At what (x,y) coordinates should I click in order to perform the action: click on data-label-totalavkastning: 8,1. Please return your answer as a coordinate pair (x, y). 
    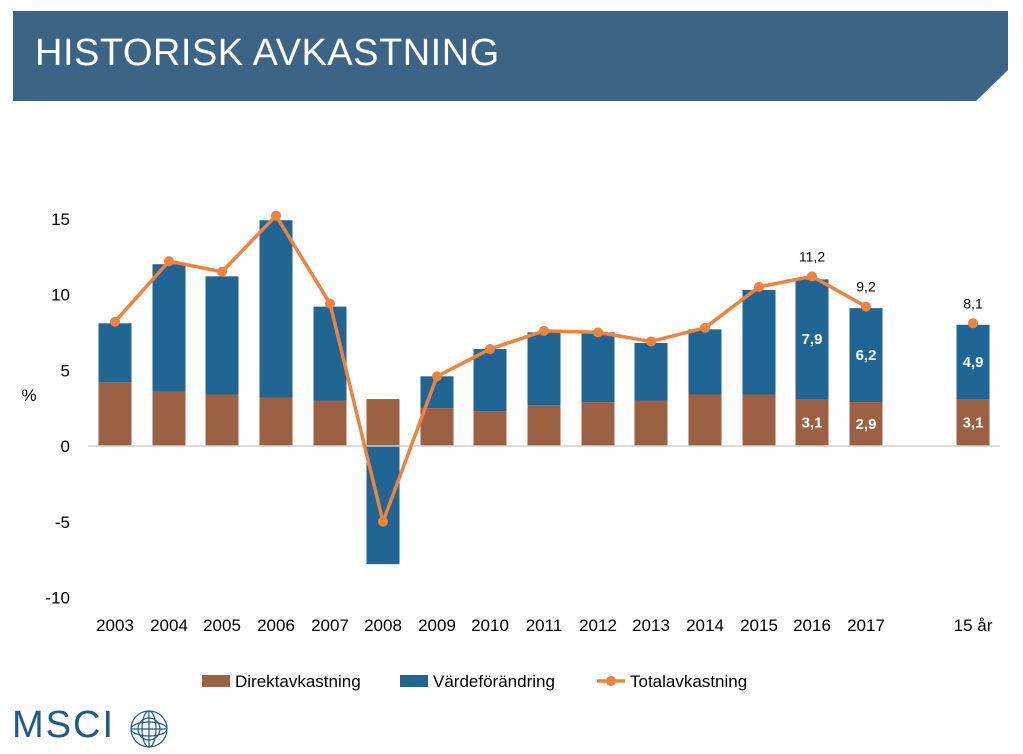
    Looking at the image, I should click on (973, 303).